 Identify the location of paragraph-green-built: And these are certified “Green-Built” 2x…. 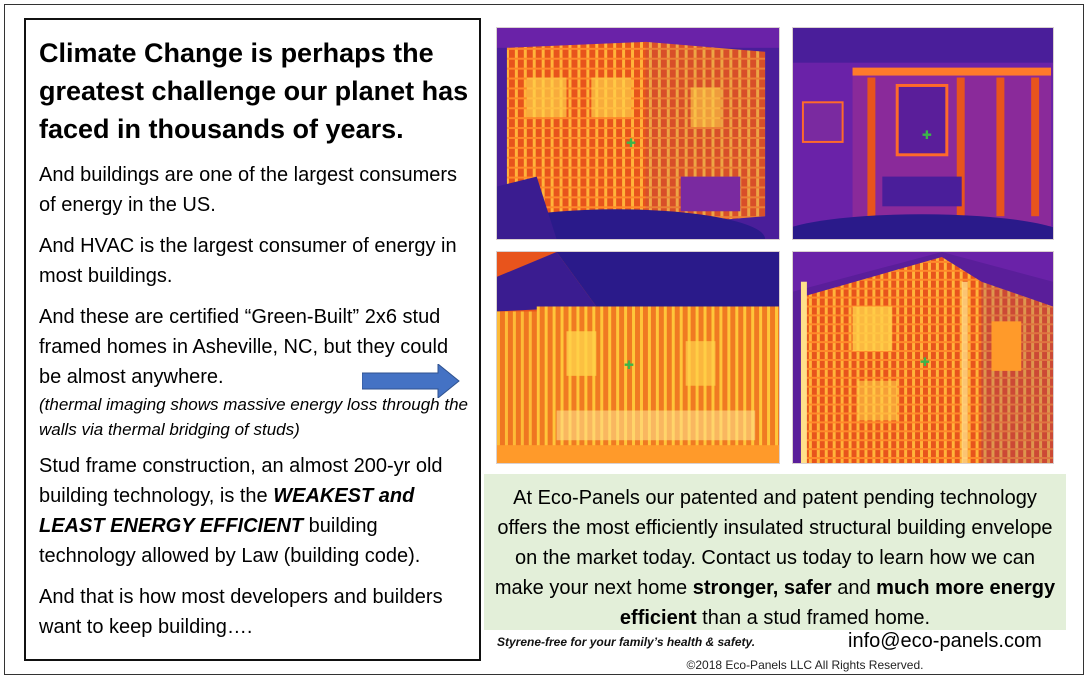
(254, 347).